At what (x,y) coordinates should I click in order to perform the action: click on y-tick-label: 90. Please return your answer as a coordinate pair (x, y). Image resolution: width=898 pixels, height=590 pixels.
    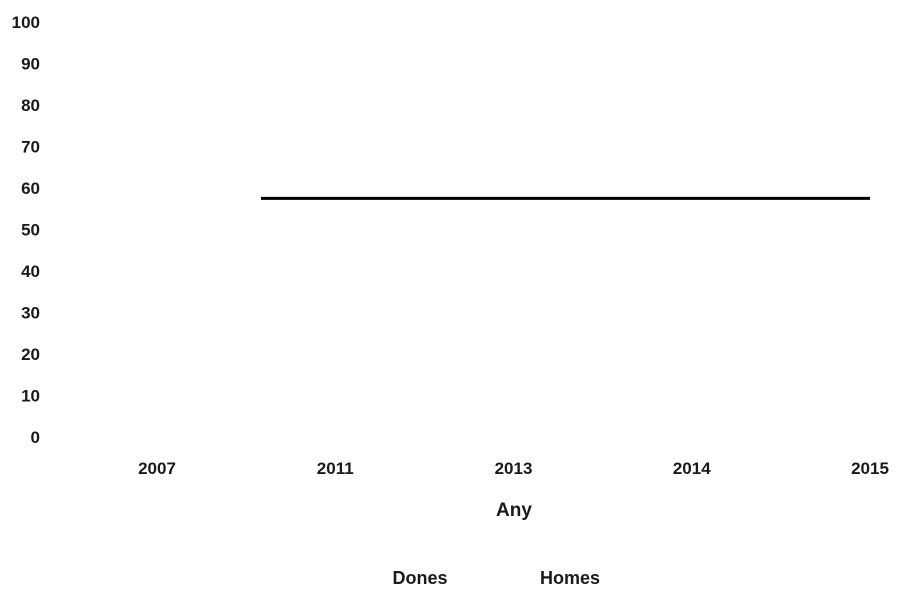
    Looking at the image, I should click on (30, 64).